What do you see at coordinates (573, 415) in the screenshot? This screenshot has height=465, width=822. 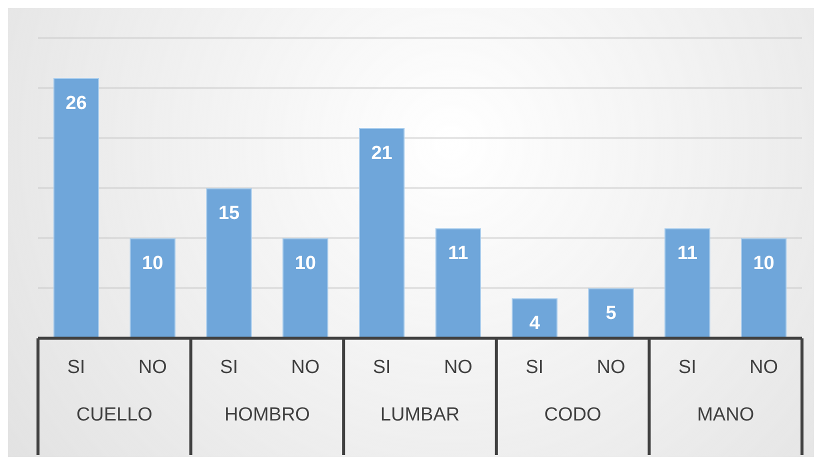 I see `text: CODO` at bounding box center [573, 415].